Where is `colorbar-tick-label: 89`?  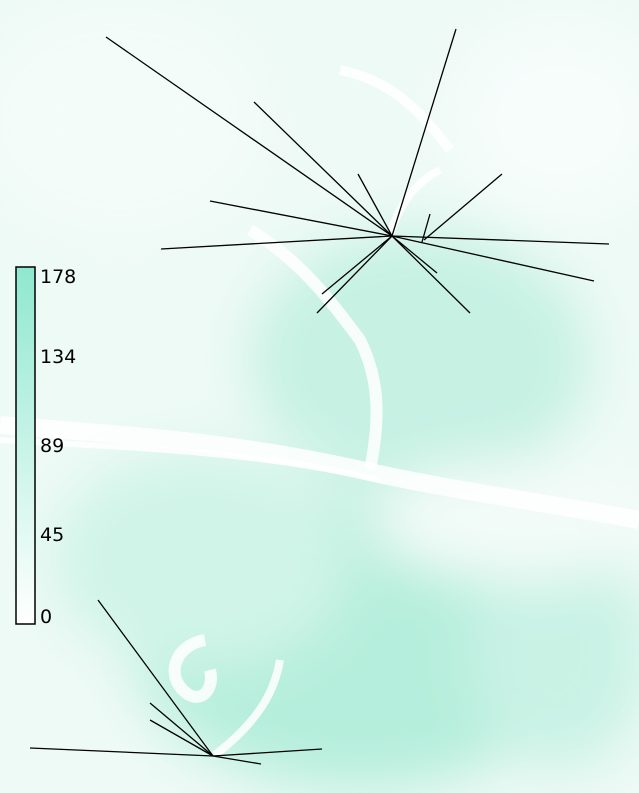 colorbar-tick-label: 89 is located at coordinates (52, 446).